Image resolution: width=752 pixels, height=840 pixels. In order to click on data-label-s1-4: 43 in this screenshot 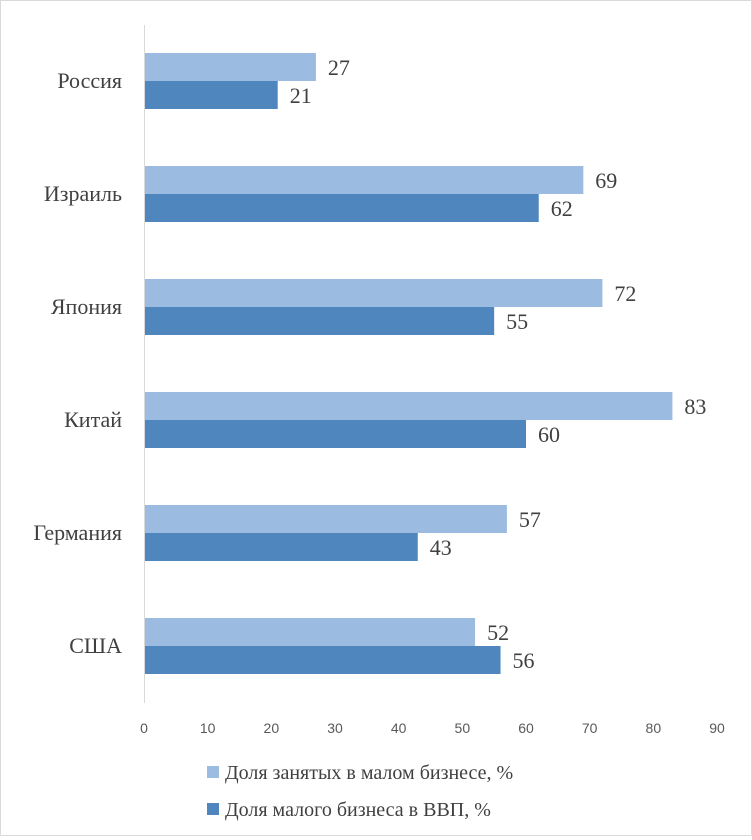, I will do `click(441, 547)`.